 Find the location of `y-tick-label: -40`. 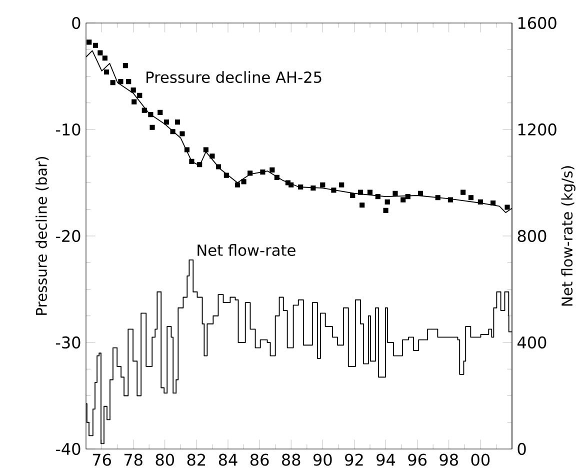

y-tick-label: -40 is located at coordinates (68, 449).